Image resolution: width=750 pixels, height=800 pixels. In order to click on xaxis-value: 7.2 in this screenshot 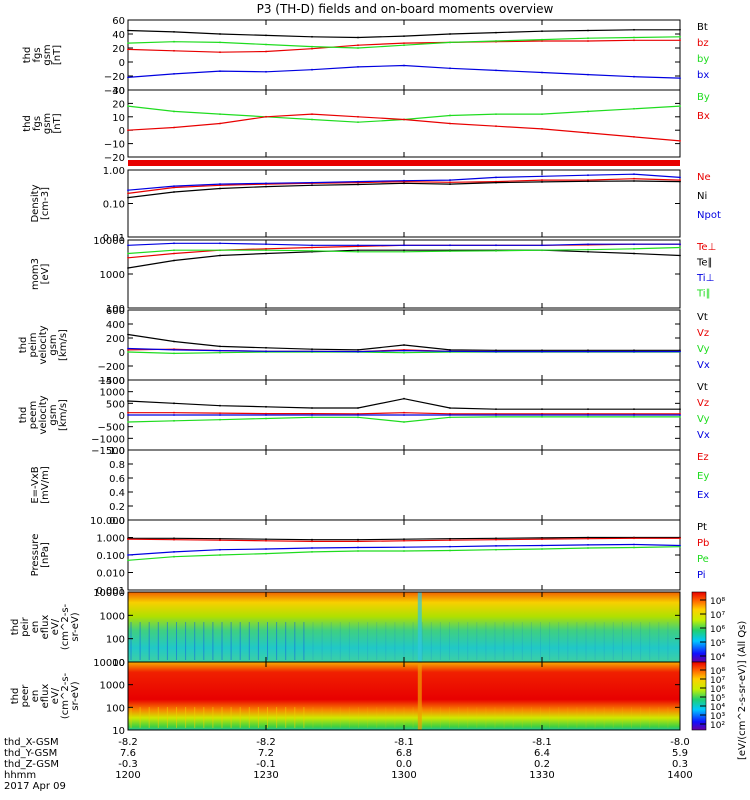, I will do `click(266, 753)`.